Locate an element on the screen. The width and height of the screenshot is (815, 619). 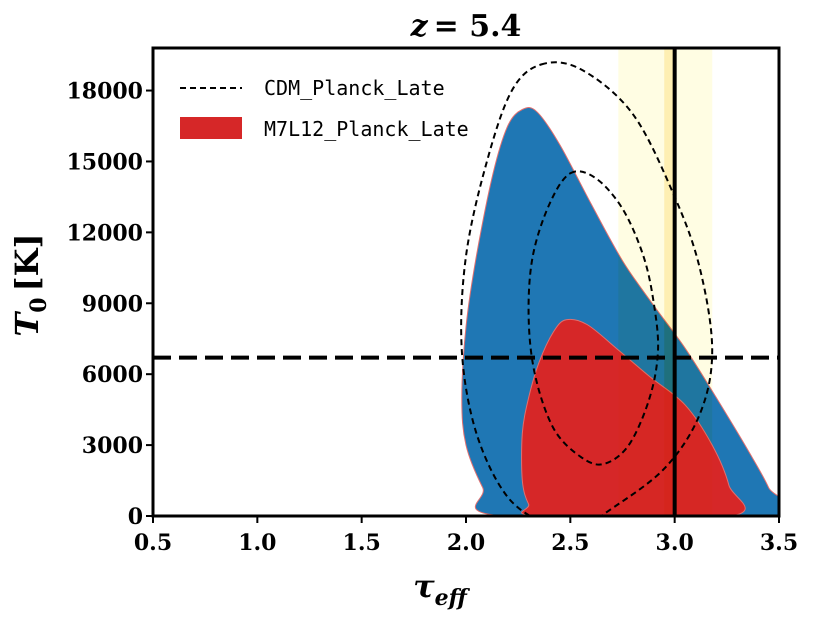
x-tick-label: 3.5 is located at coordinates (779, 543).